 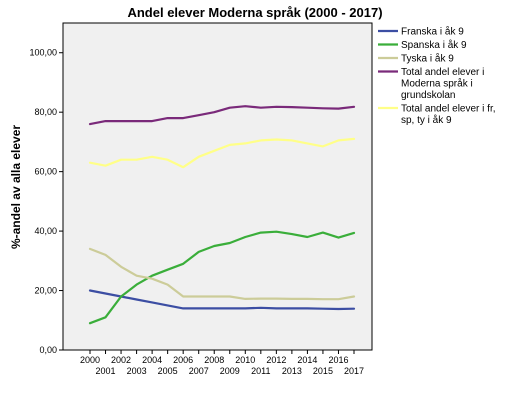 What do you see at coordinates (448, 109) in the screenshot?
I see `legend-label: Total andel elever i fr,` at bounding box center [448, 109].